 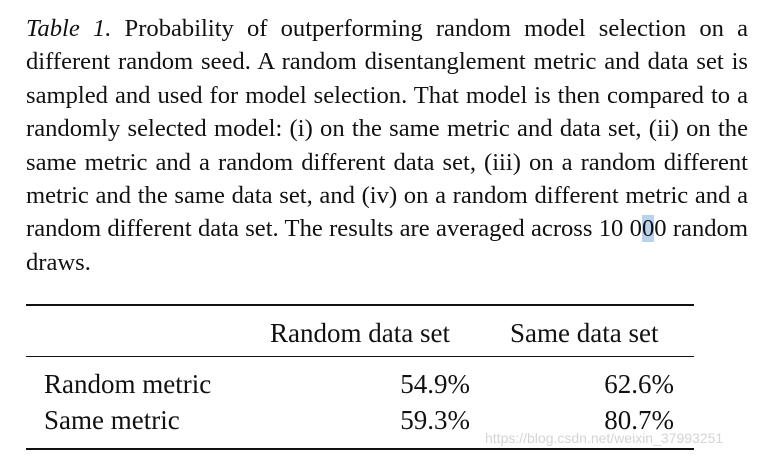 I want to click on column-header-random-data-set: Random data set, so click(x=360, y=333).